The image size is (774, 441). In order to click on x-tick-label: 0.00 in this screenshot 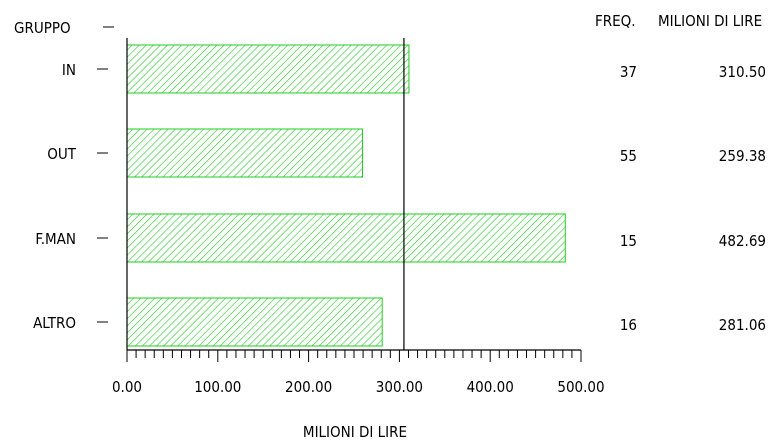, I will do `click(127, 387)`.